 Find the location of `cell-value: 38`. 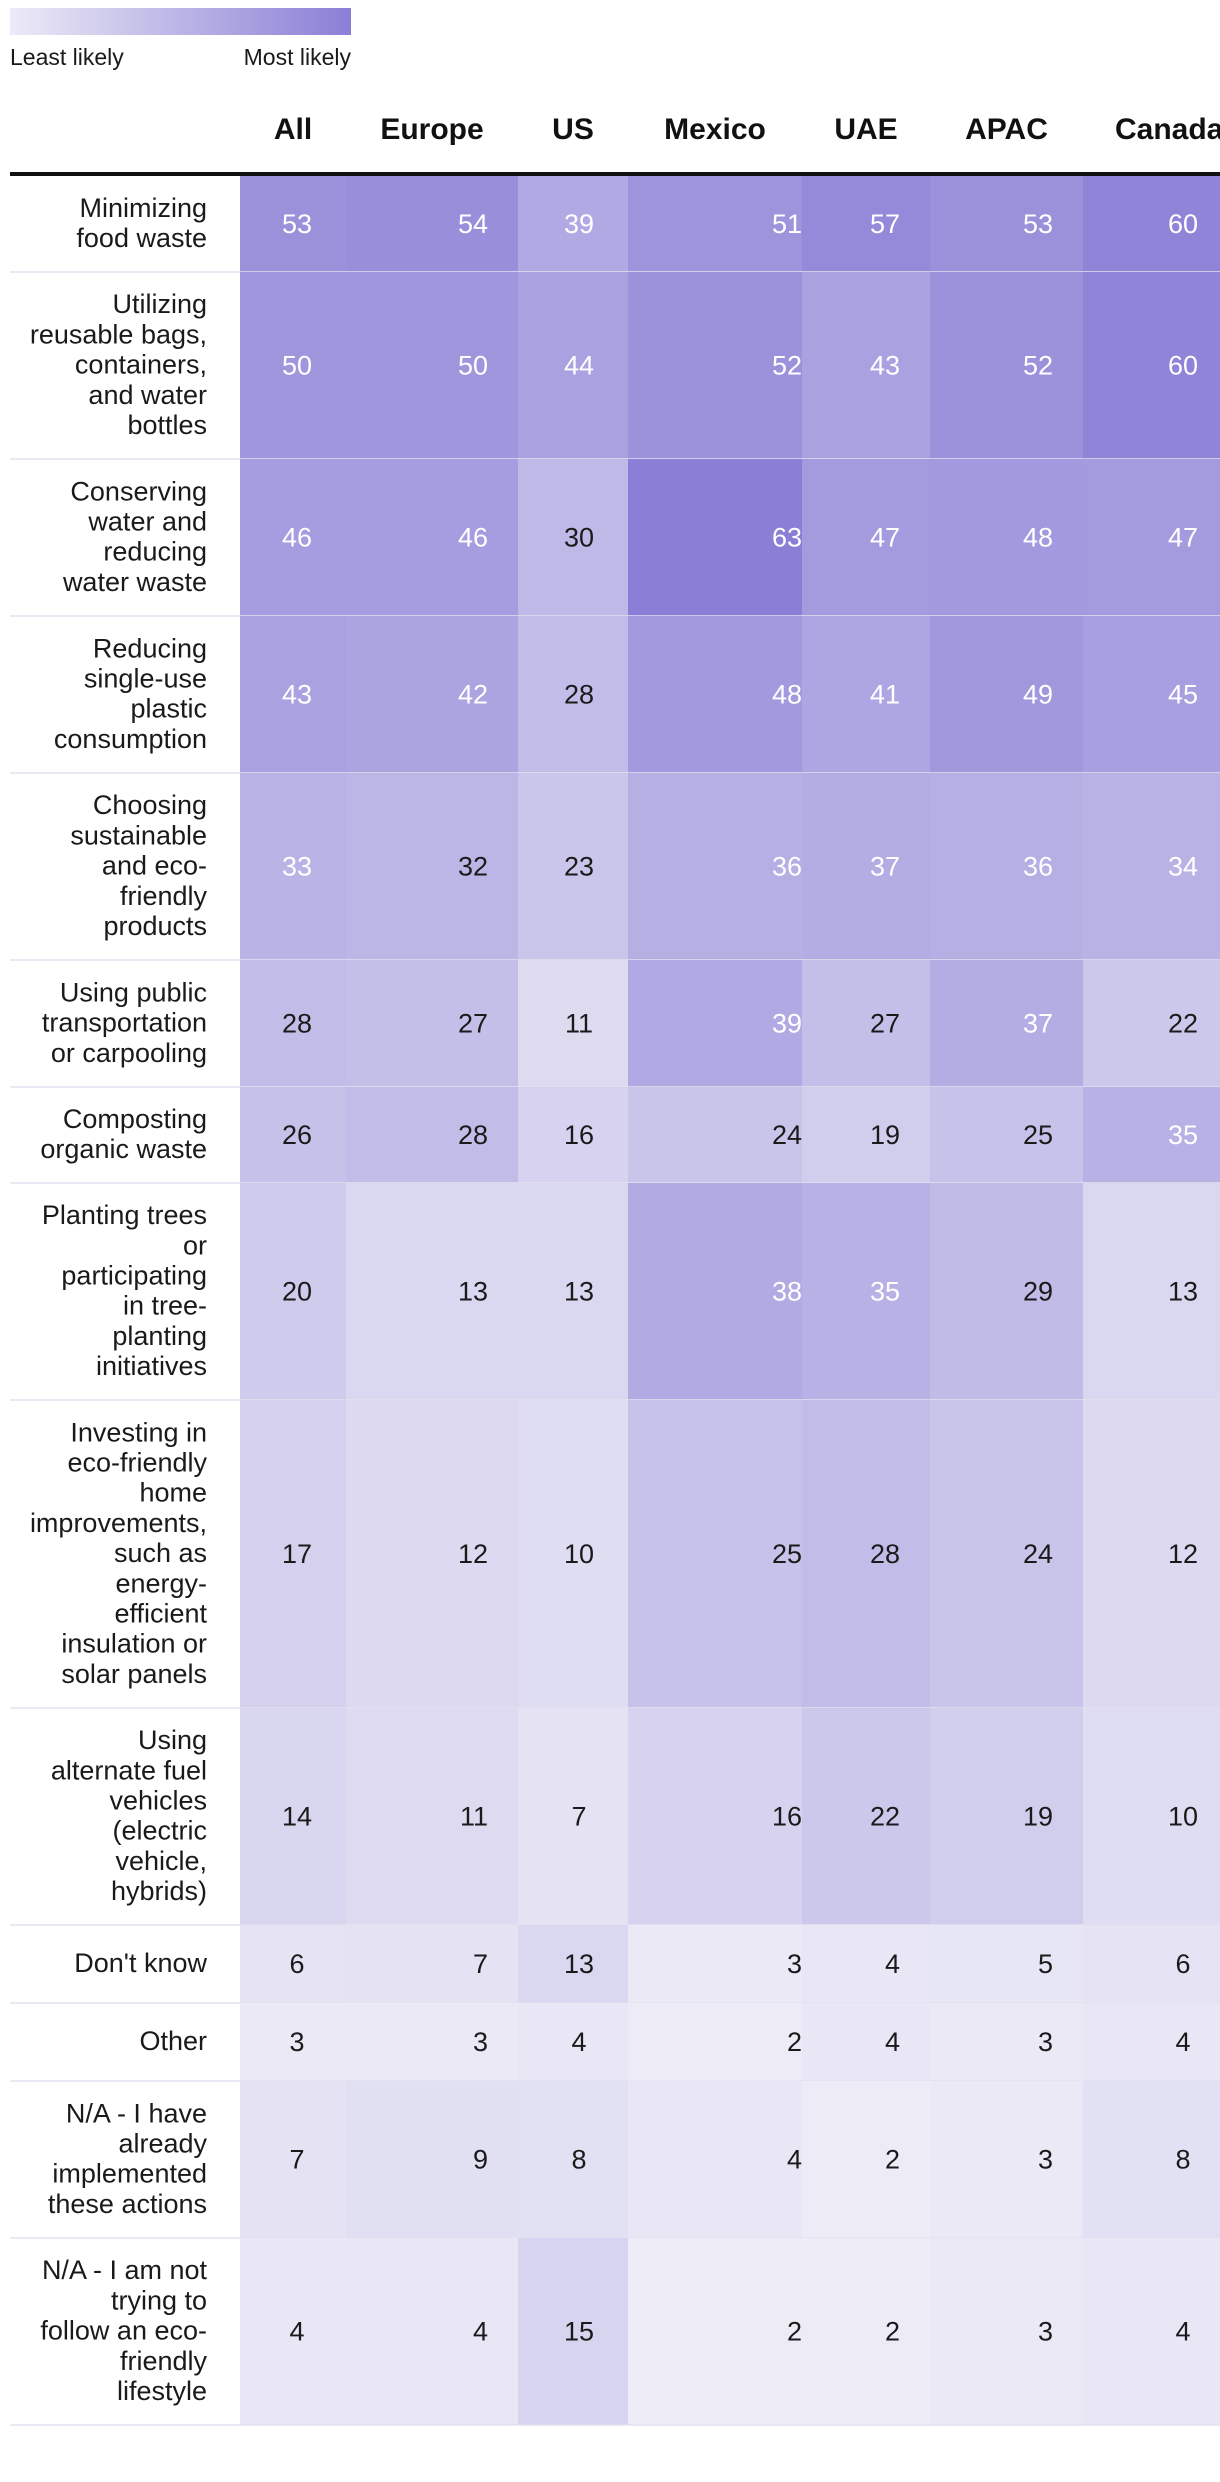

cell-value: 38 is located at coordinates (787, 1292).